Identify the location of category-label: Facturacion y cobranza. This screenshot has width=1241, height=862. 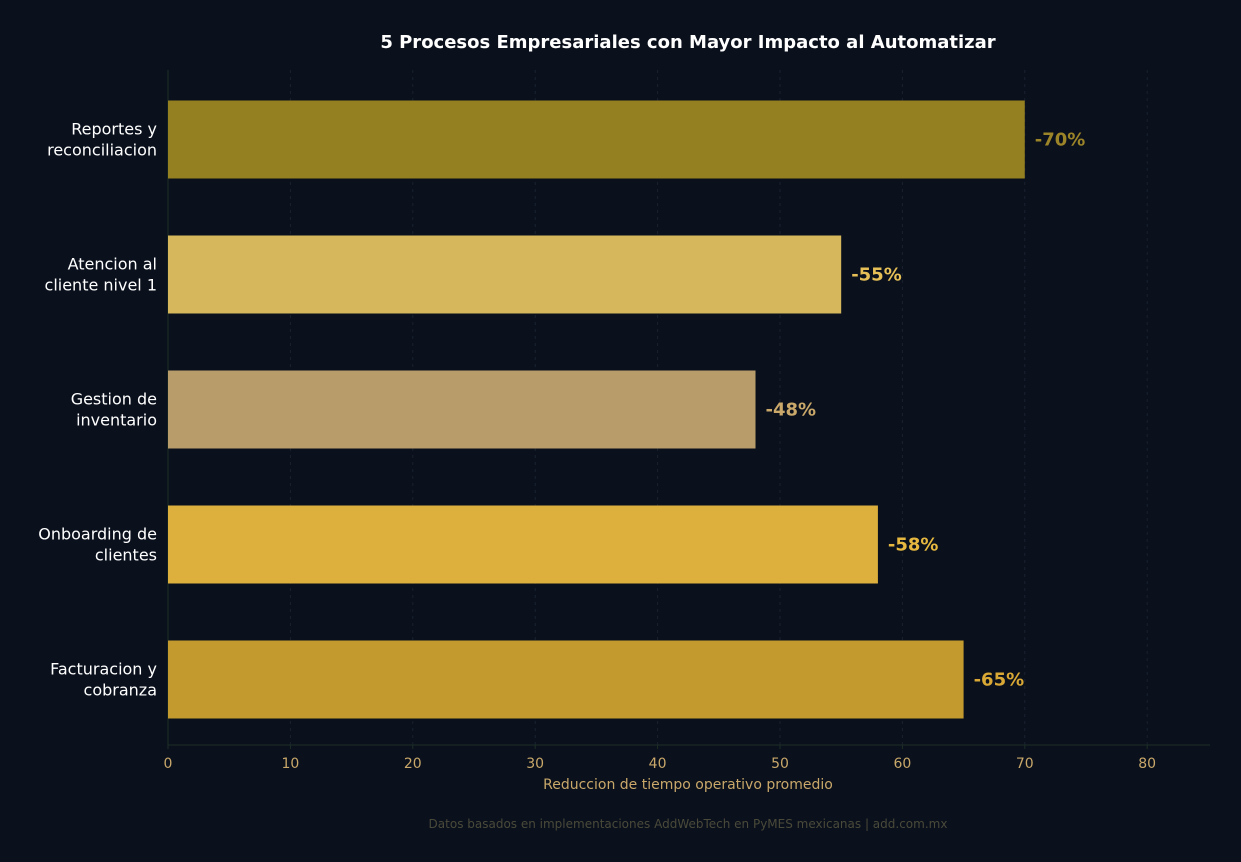
(103, 680).